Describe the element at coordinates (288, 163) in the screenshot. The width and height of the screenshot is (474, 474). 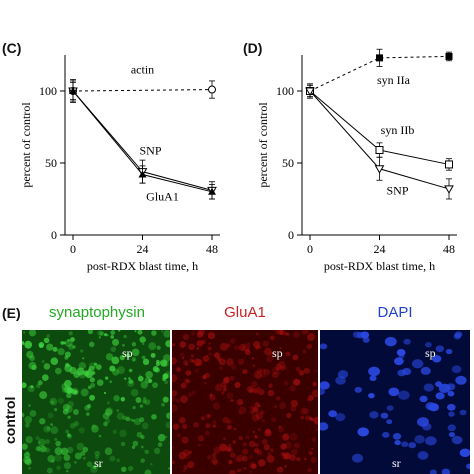
I see `y-tick-label: 50` at that location.